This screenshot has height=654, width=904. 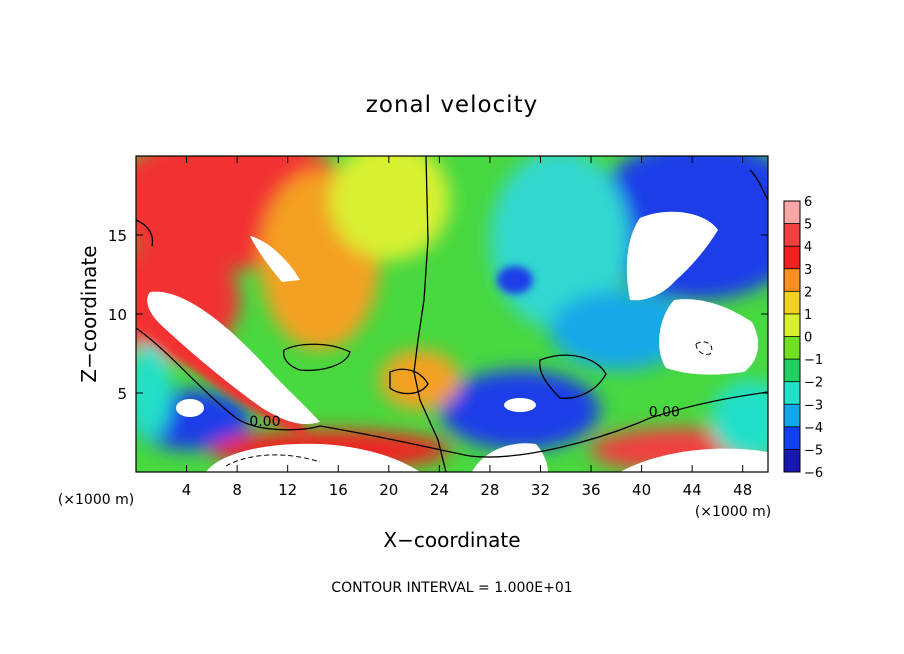 What do you see at coordinates (808, 247) in the screenshot?
I see `colorbar-label: 4` at bounding box center [808, 247].